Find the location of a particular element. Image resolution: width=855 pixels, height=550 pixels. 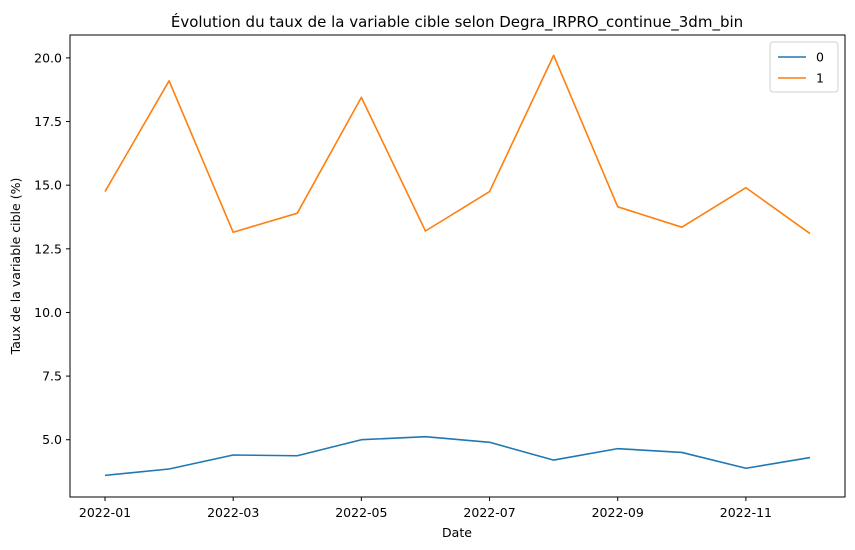

y-axis-label: Taux de la variable cible (%) is located at coordinates (15, 267).